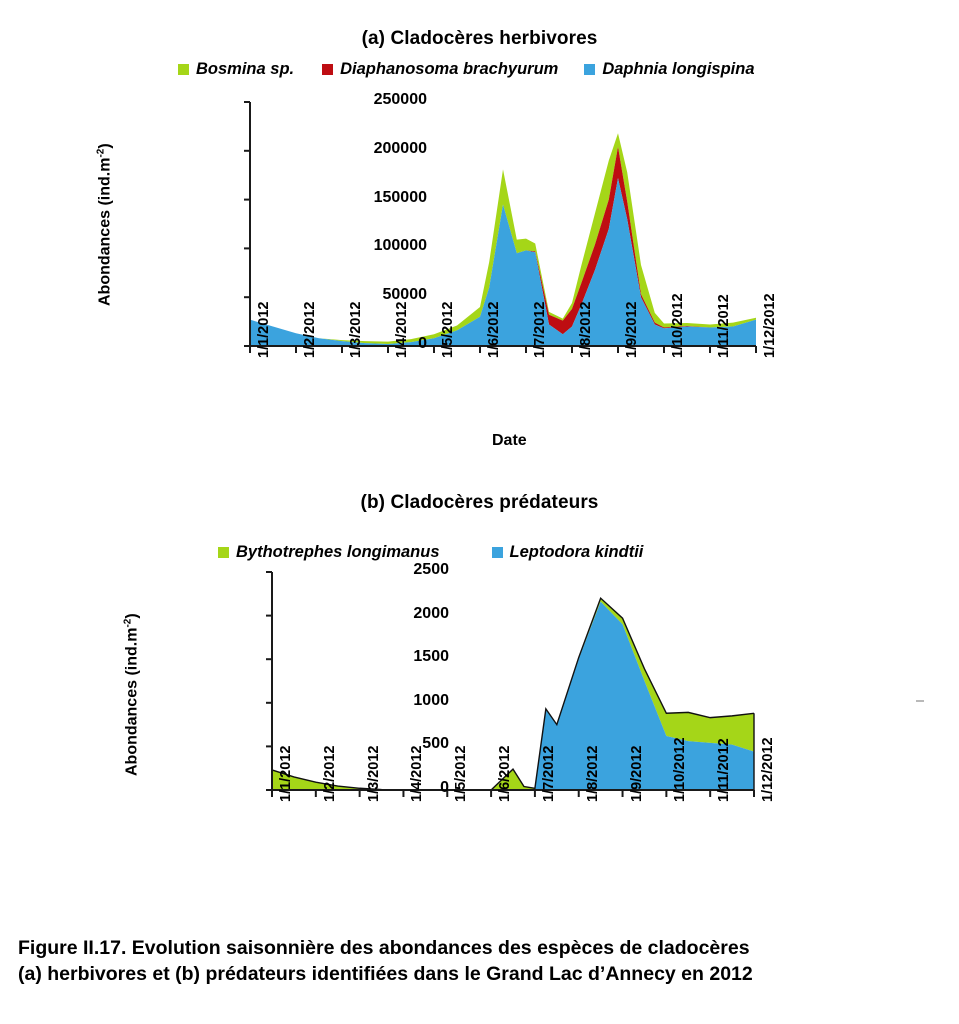 The height and width of the screenshot is (1024, 959). I want to click on y-tick-label: 2000, so click(431, 613).